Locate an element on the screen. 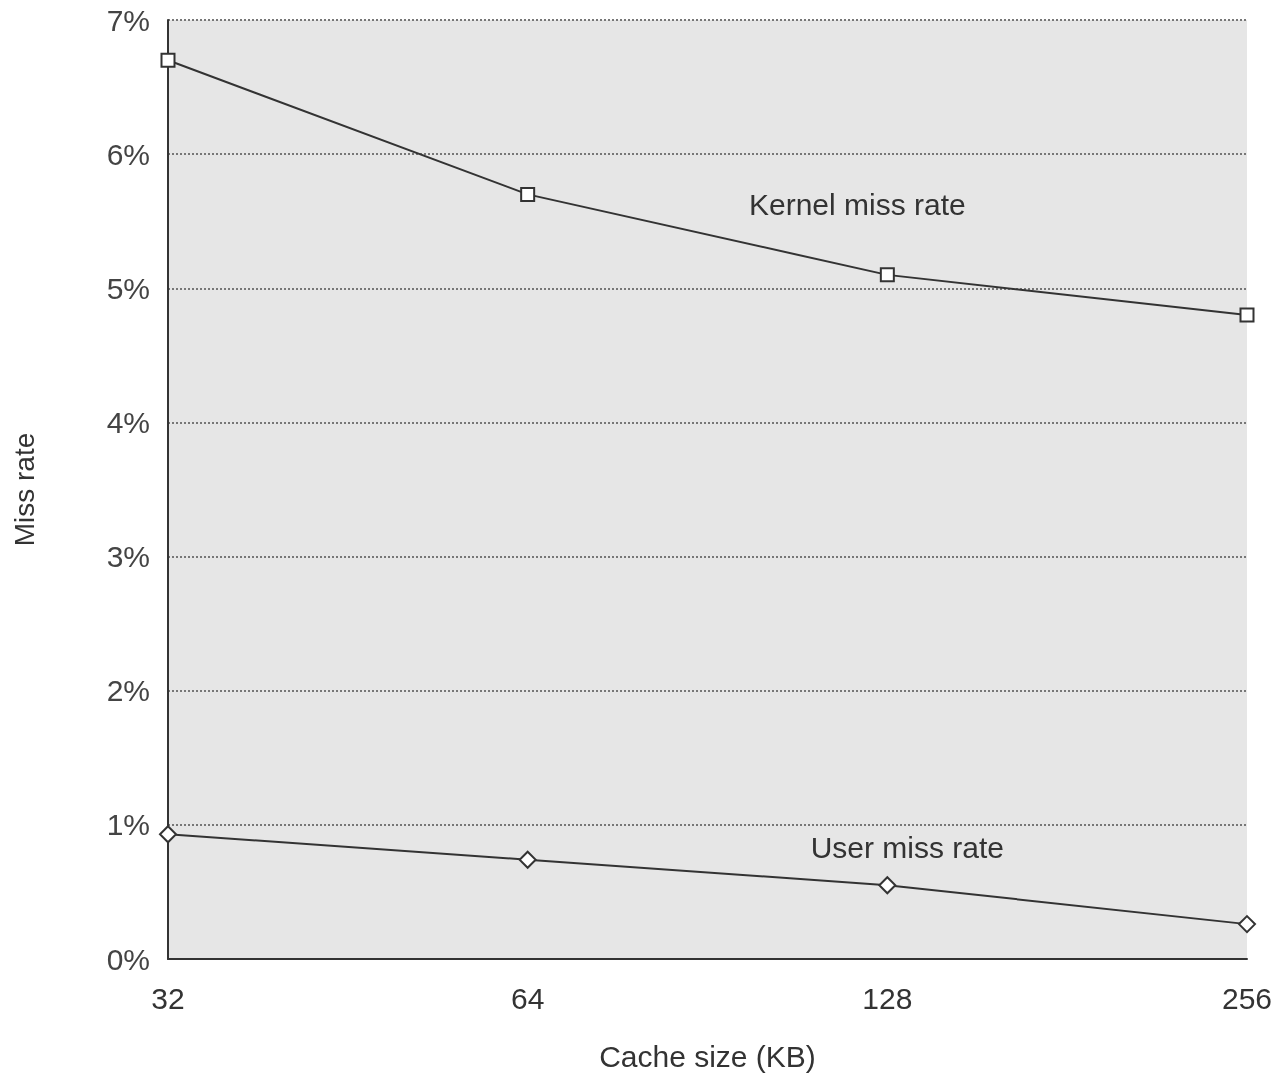 The image size is (1285, 1086). y-tick-label: 5% is located at coordinates (128, 288).